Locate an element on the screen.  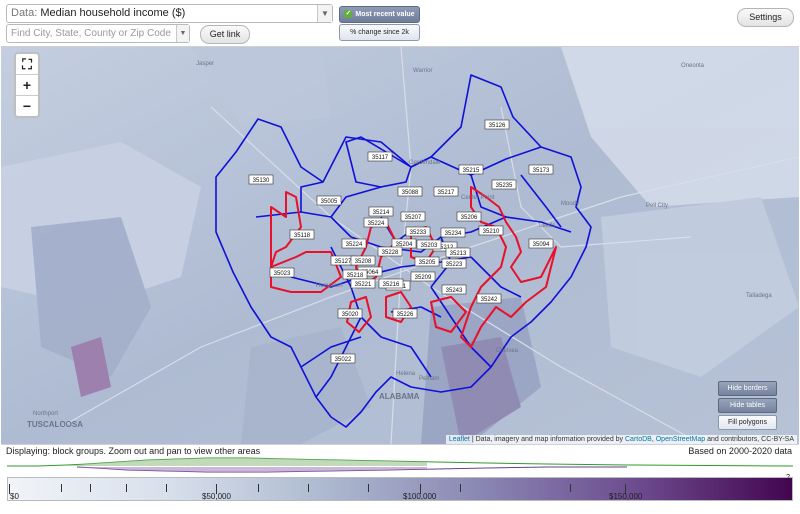
data-select-label: Data: is located at coordinates (24, 13).